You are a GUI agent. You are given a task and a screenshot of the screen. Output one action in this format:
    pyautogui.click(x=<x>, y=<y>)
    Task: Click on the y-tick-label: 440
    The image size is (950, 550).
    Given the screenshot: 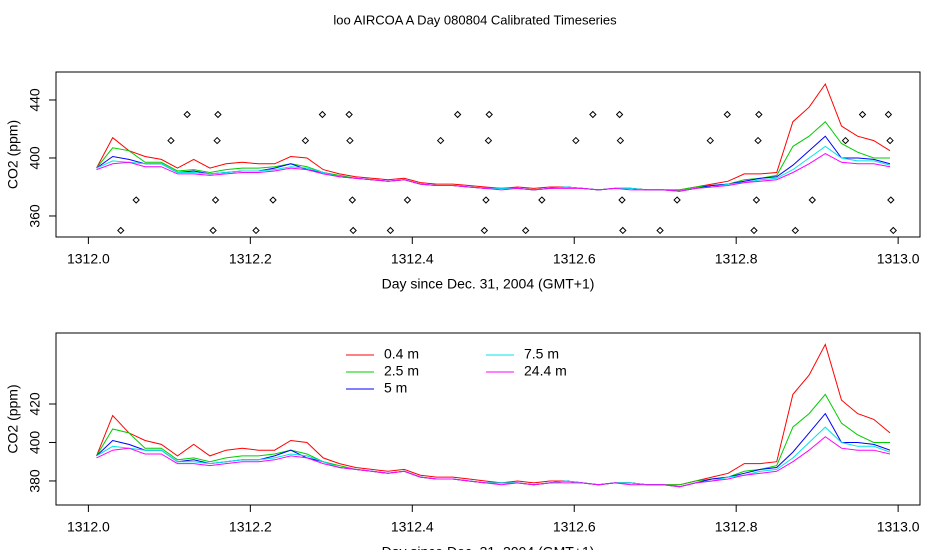 What is the action you would take?
    pyautogui.click(x=35, y=100)
    